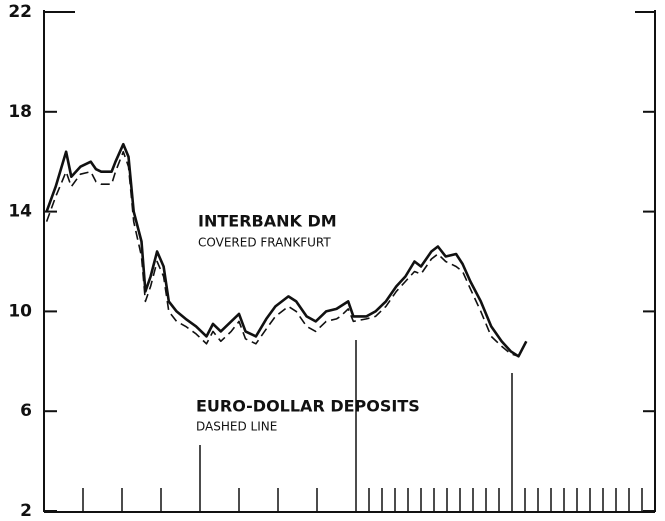 The height and width of the screenshot is (521, 665). I want to click on y-tick-label: 14, so click(20, 212).